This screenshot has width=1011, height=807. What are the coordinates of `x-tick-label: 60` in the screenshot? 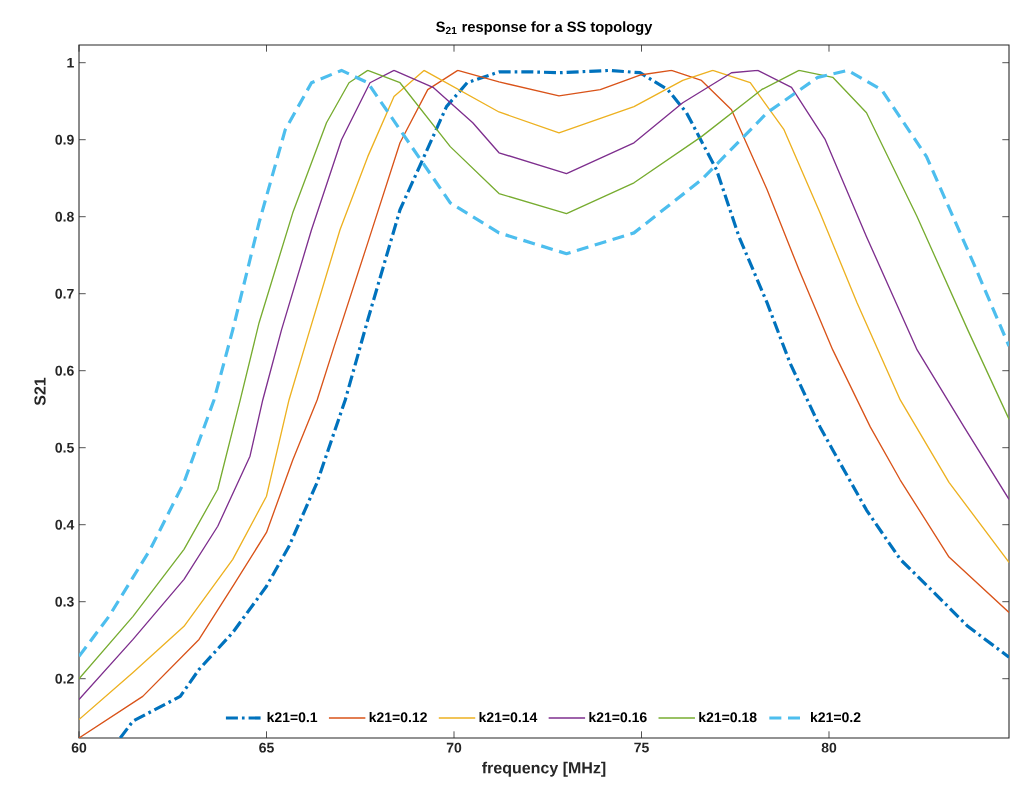 It's located at (79, 747).